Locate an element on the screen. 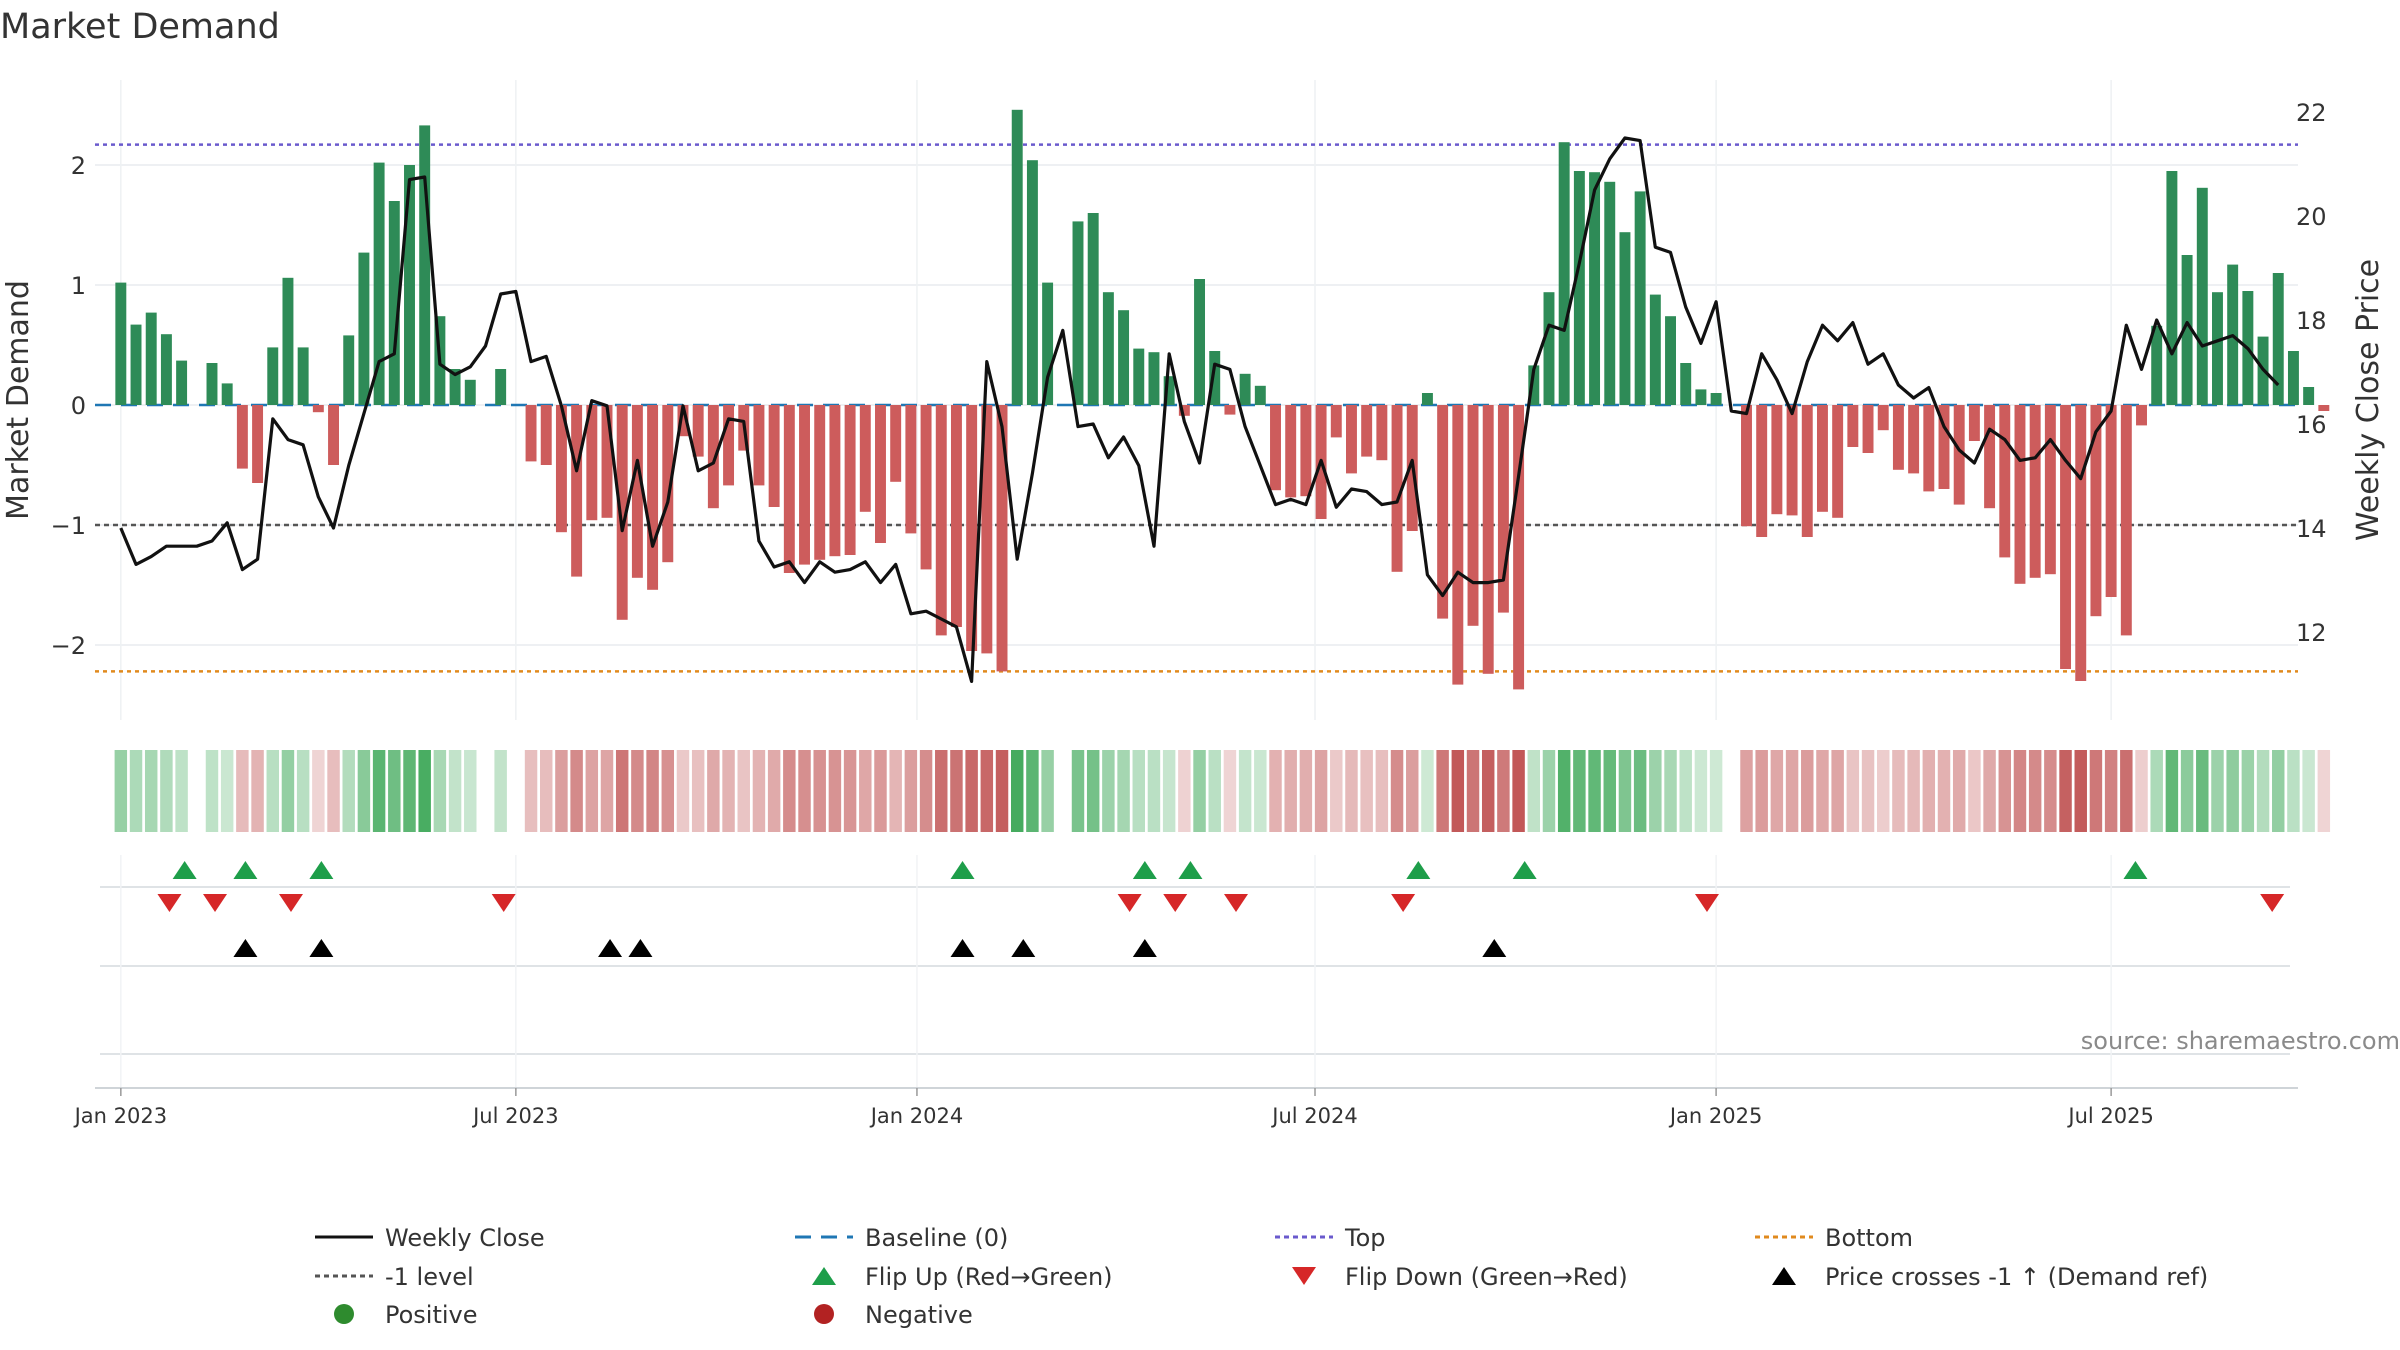 The width and height of the screenshot is (2400, 1350). legend-label-bottom: Bottom is located at coordinates (1869, 1238).